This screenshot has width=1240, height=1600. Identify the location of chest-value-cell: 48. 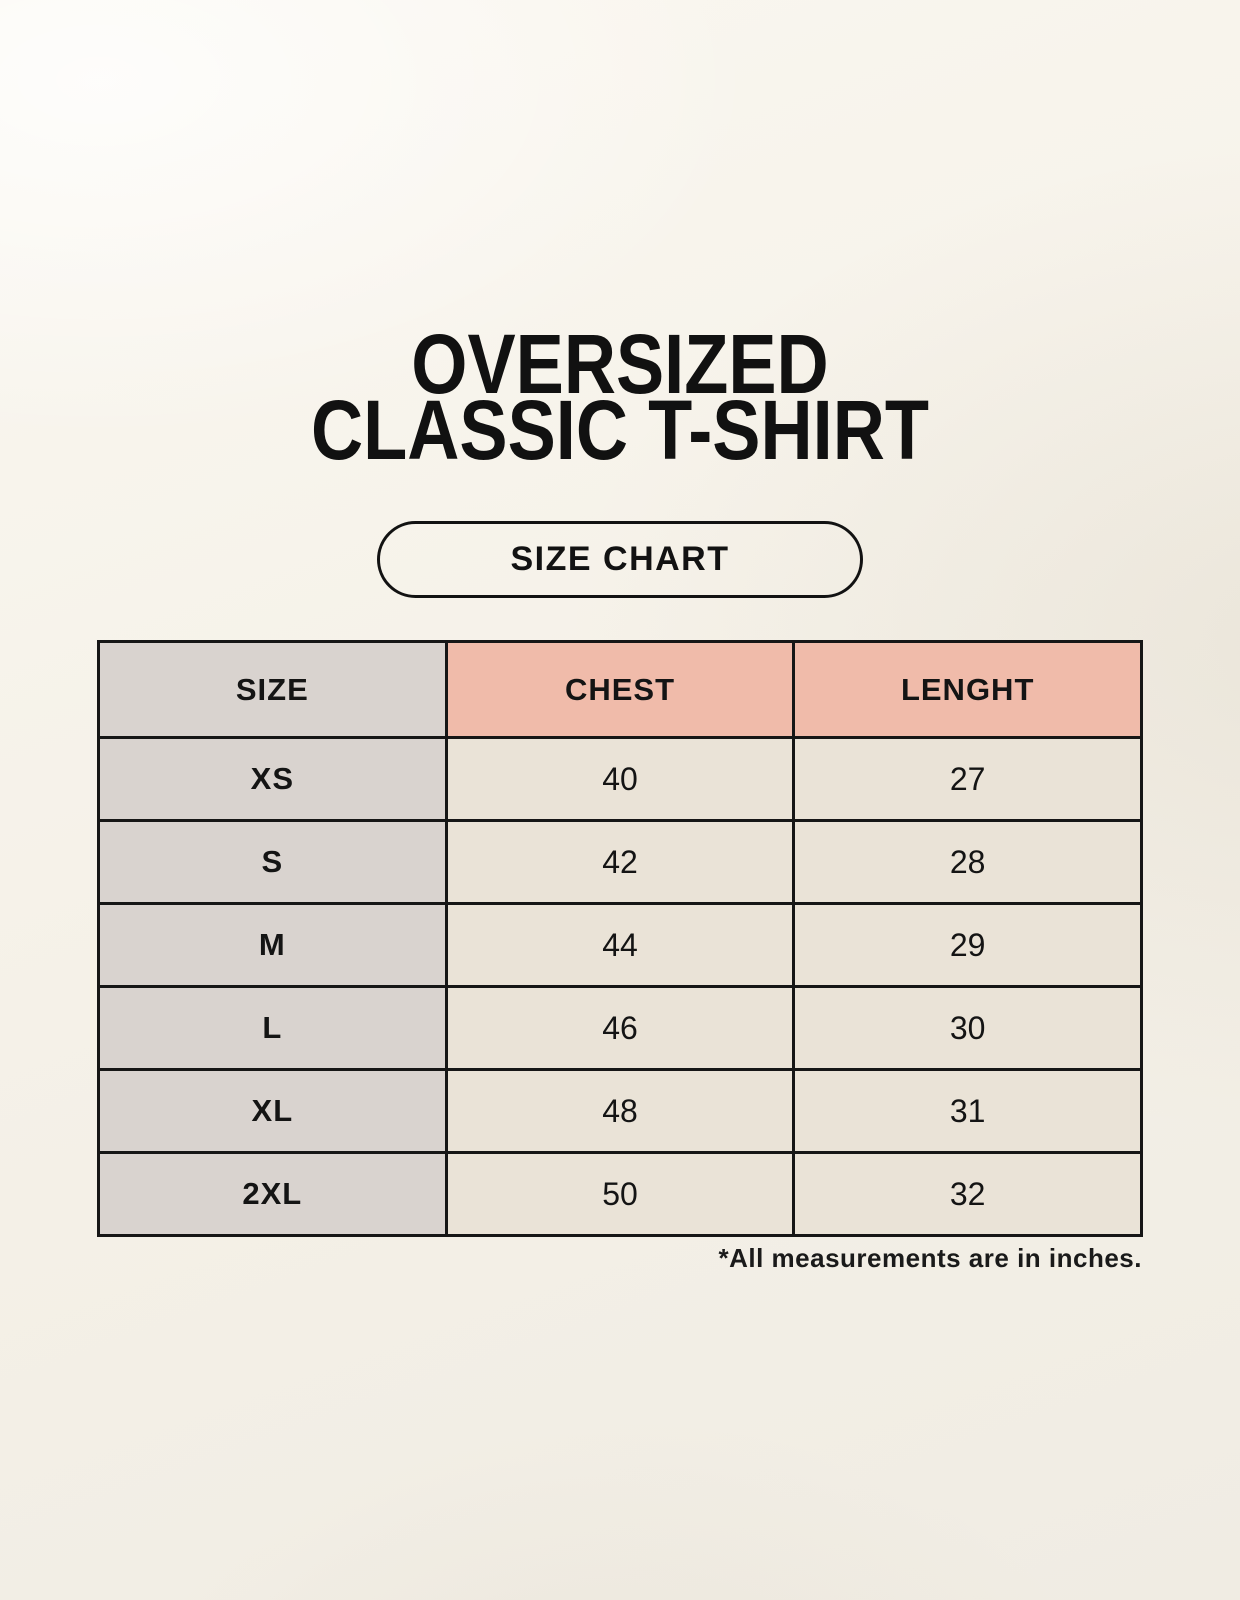
(620, 1111).